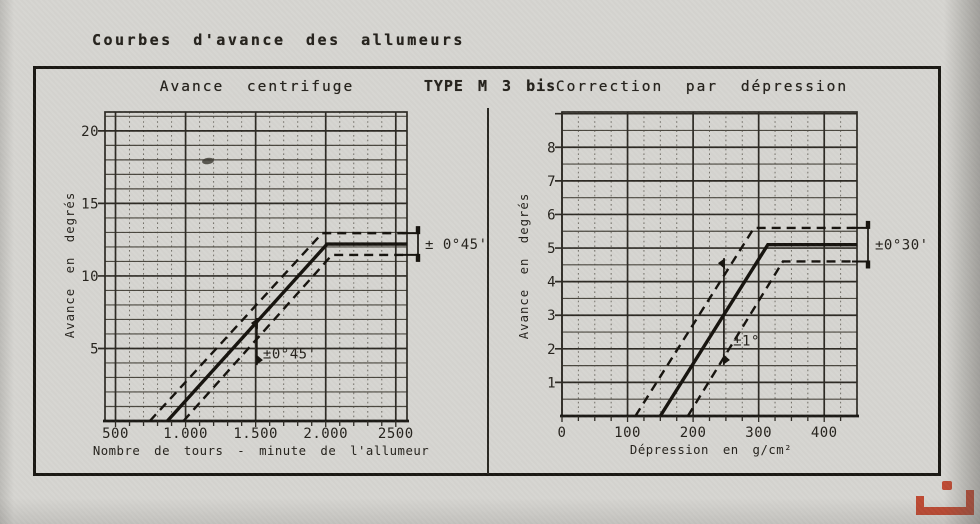 The height and width of the screenshot is (524, 980). What do you see at coordinates (90, 132) in the screenshot?
I see `svg-text: 20` at bounding box center [90, 132].